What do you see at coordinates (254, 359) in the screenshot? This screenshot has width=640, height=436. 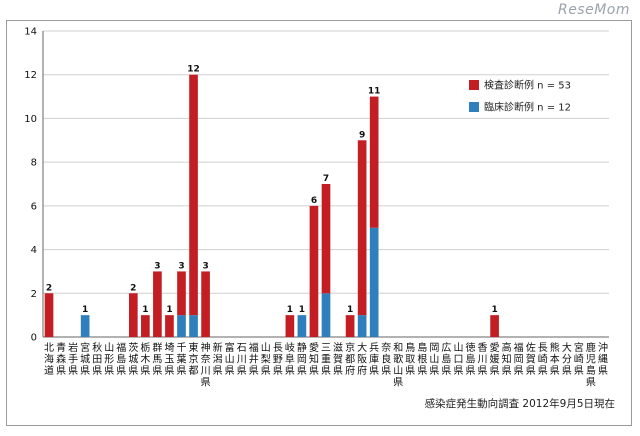 I see `x-tick-label: 井` at bounding box center [254, 359].